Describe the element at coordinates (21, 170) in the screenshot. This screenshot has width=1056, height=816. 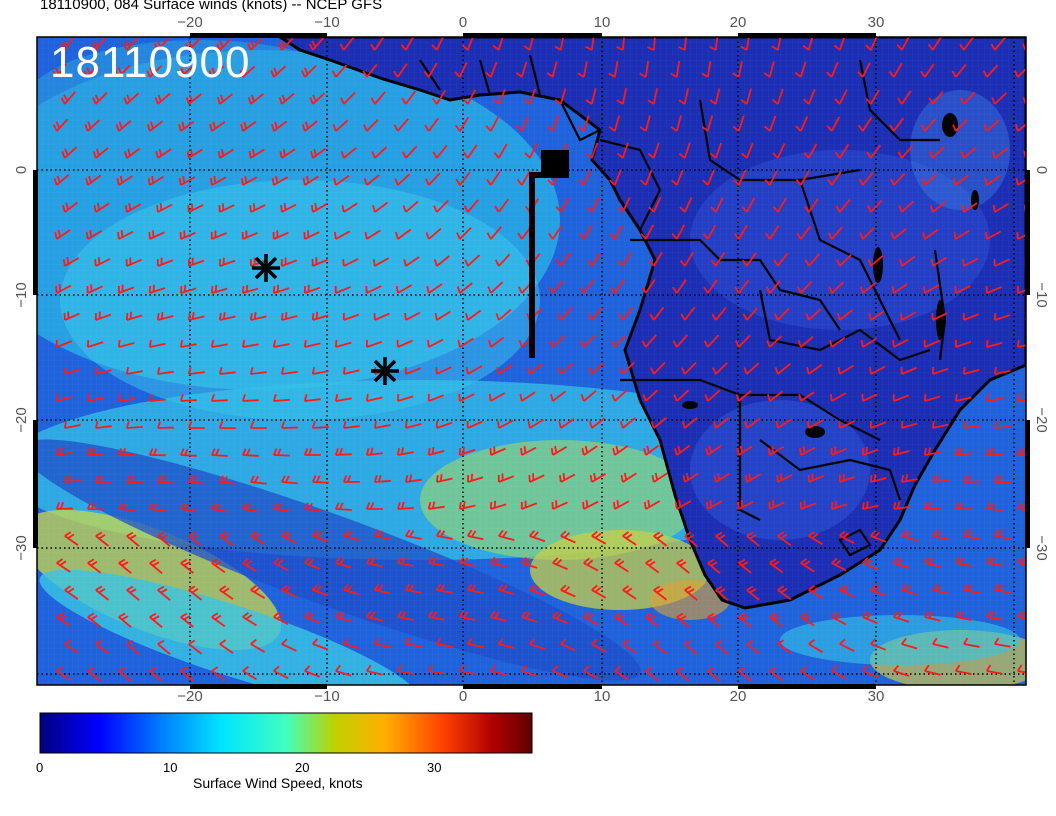
I see `lat-left-tick: 0` at that location.